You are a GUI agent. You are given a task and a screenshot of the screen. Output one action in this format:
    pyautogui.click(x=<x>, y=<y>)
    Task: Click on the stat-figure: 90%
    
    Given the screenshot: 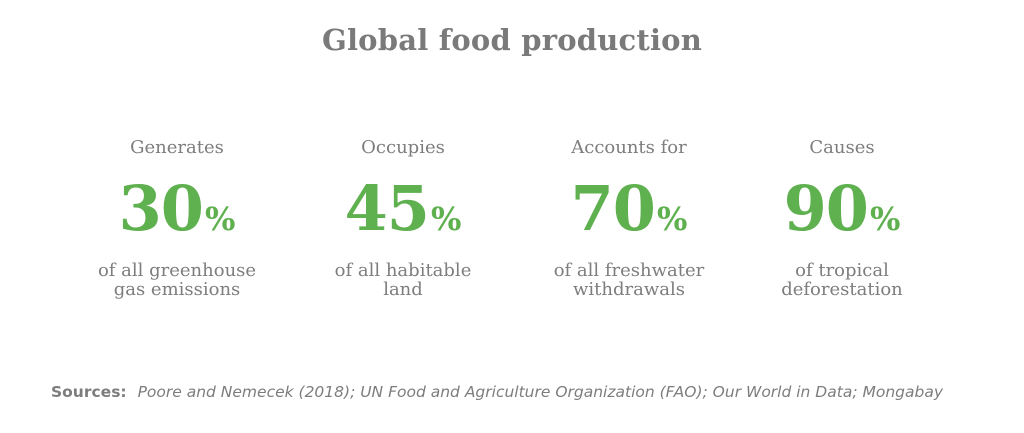 What is the action you would take?
    pyautogui.click(x=842, y=209)
    